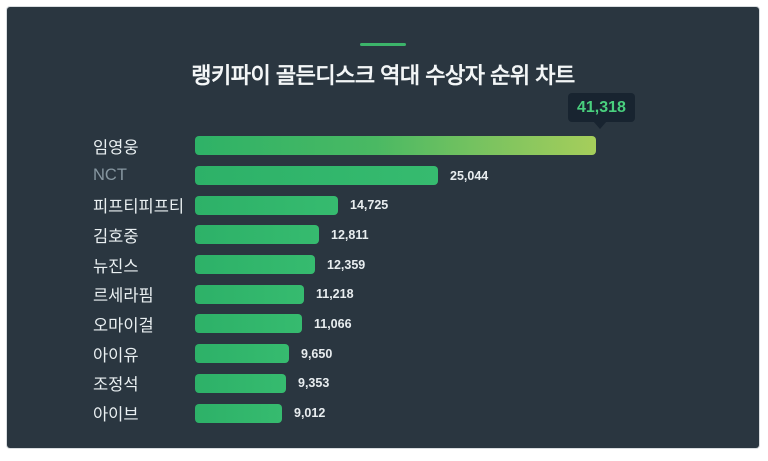  I want to click on bar-value: 12,359, so click(346, 264).